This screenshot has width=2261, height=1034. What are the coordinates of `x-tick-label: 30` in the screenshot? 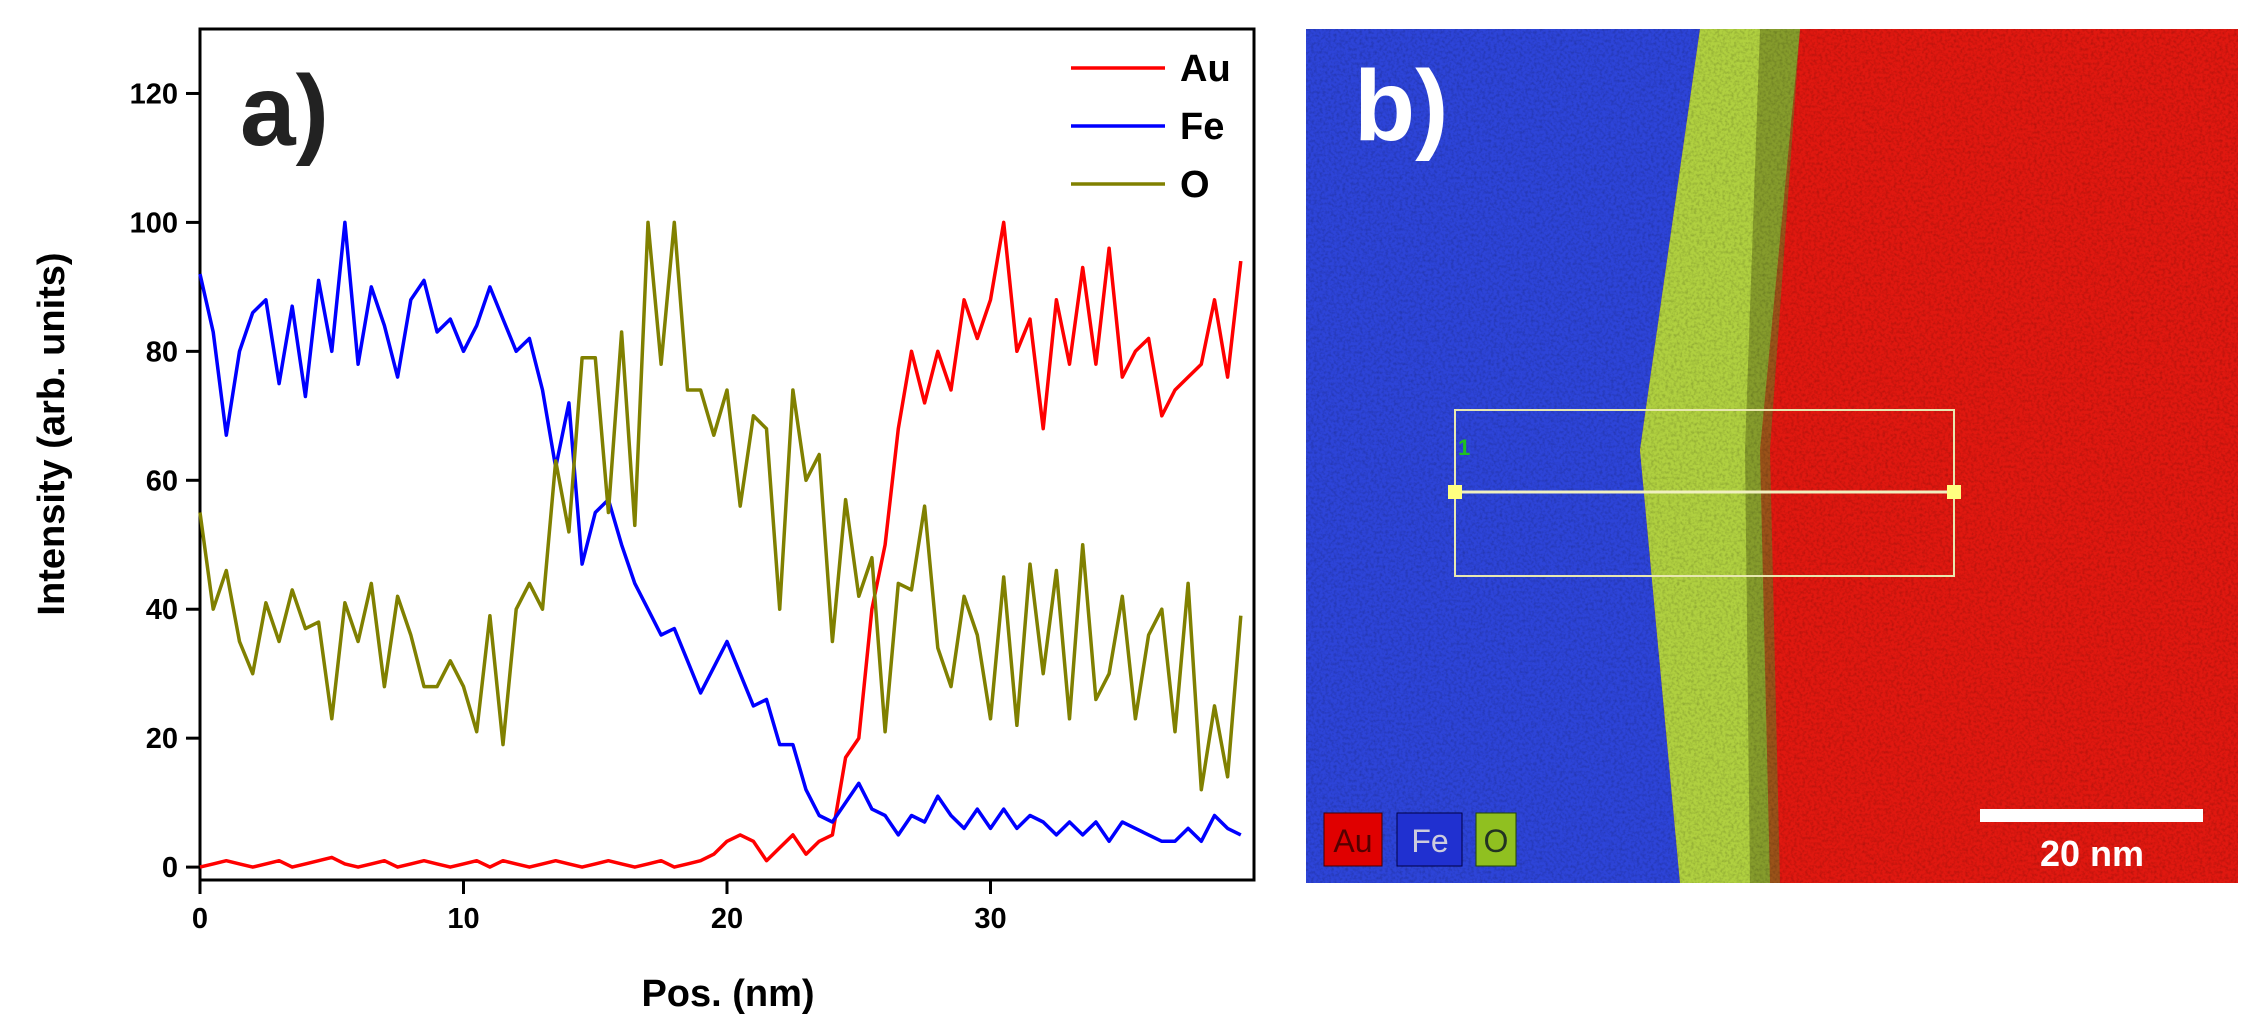 It's located at (990, 919).